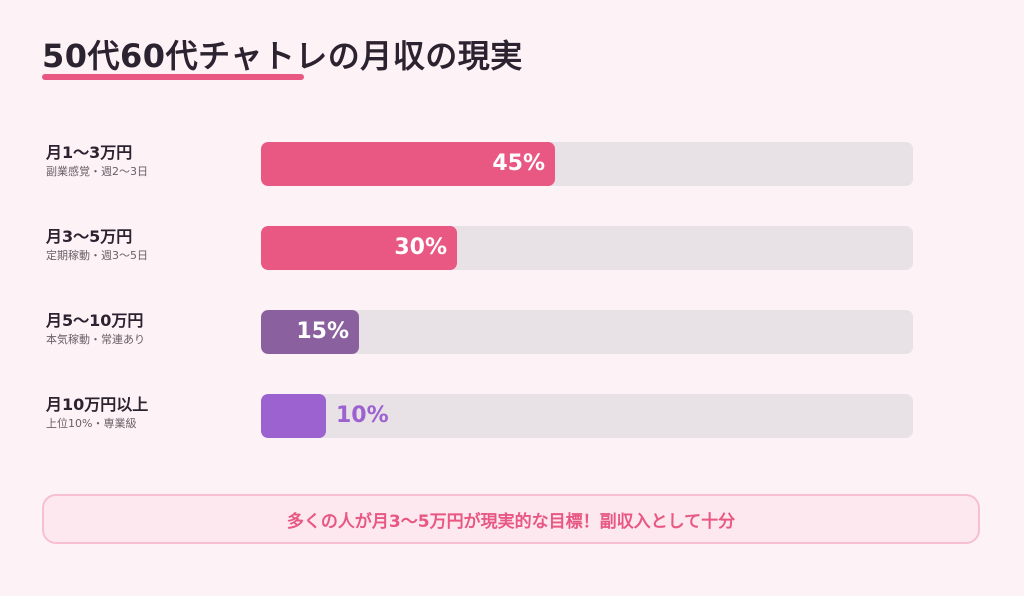 Image resolution: width=1024 pixels, height=596 pixels. Describe the element at coordinates (89, 236) in the screenshot. I see `category-label: 月3〜5万円` at that location.